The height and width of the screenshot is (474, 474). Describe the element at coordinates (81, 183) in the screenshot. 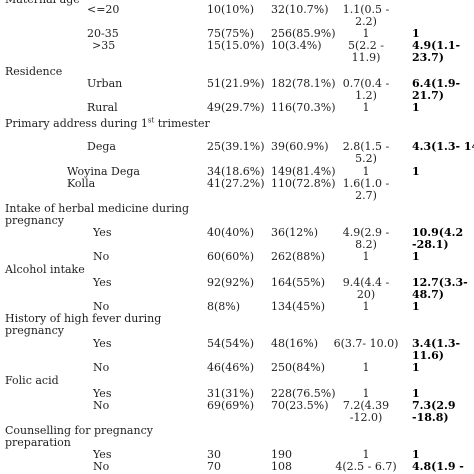

I see `row-label: Kolla` at that location.